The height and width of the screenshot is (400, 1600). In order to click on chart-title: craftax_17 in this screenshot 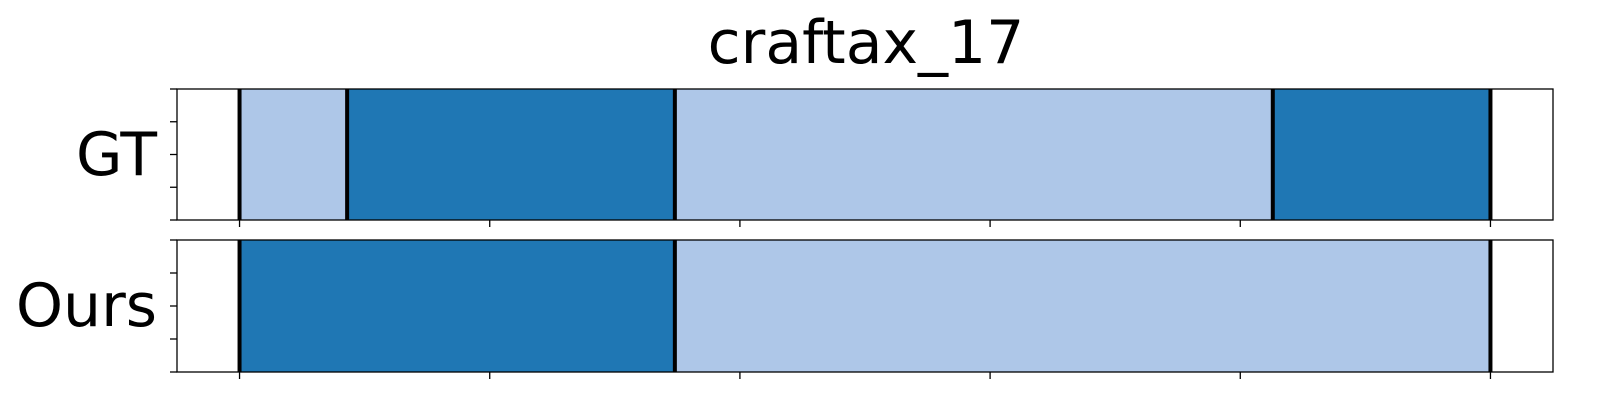, I will do `click(866, 43)`.